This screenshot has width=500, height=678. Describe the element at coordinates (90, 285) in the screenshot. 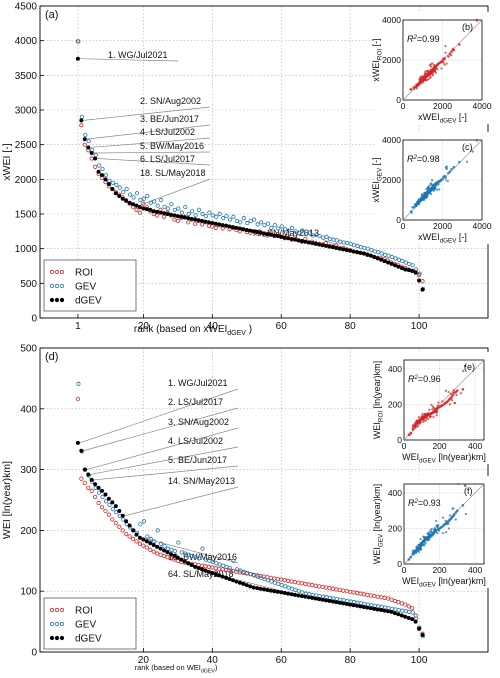

I see `legend: ROI GEV dGEV` at that location.